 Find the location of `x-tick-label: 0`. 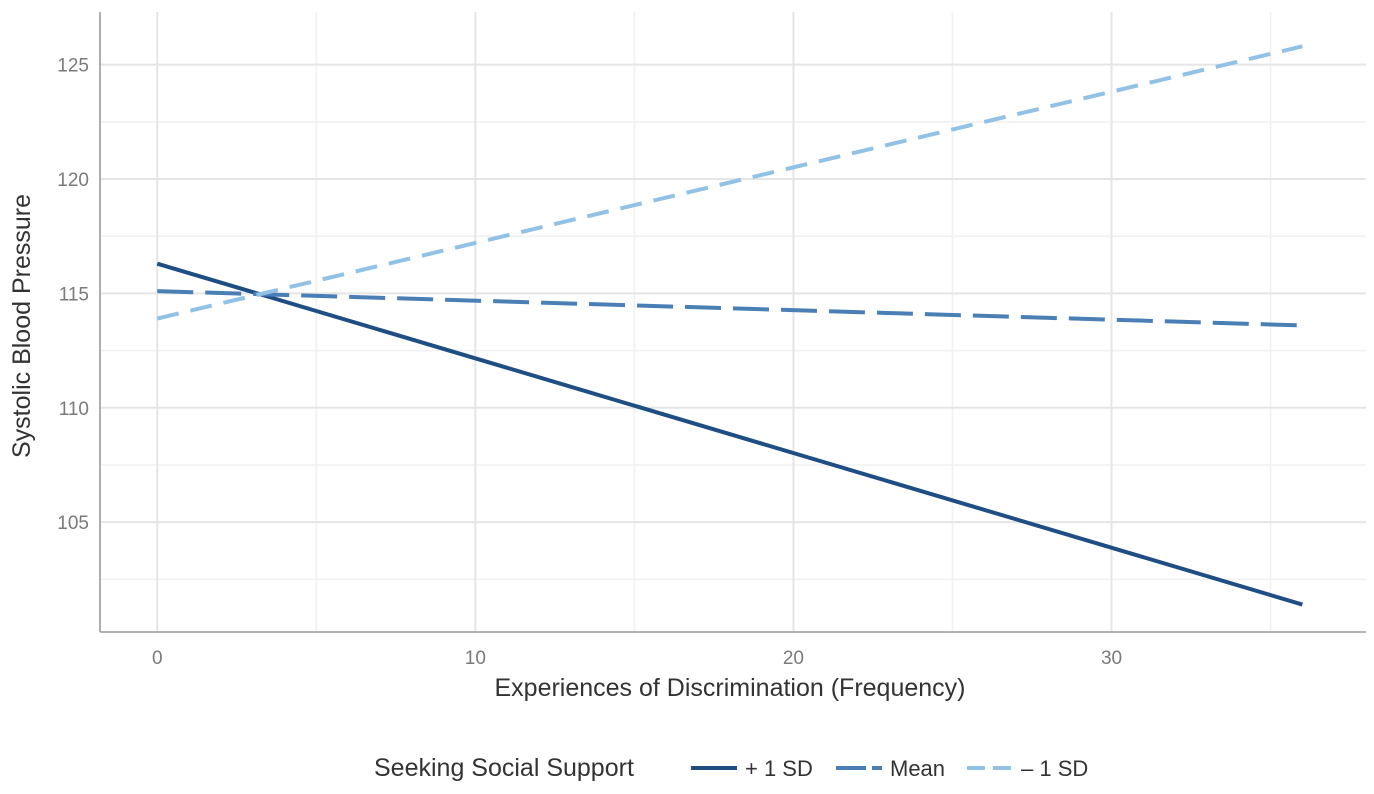

x-tick-label: 0 is located at coordinates (157, 658).